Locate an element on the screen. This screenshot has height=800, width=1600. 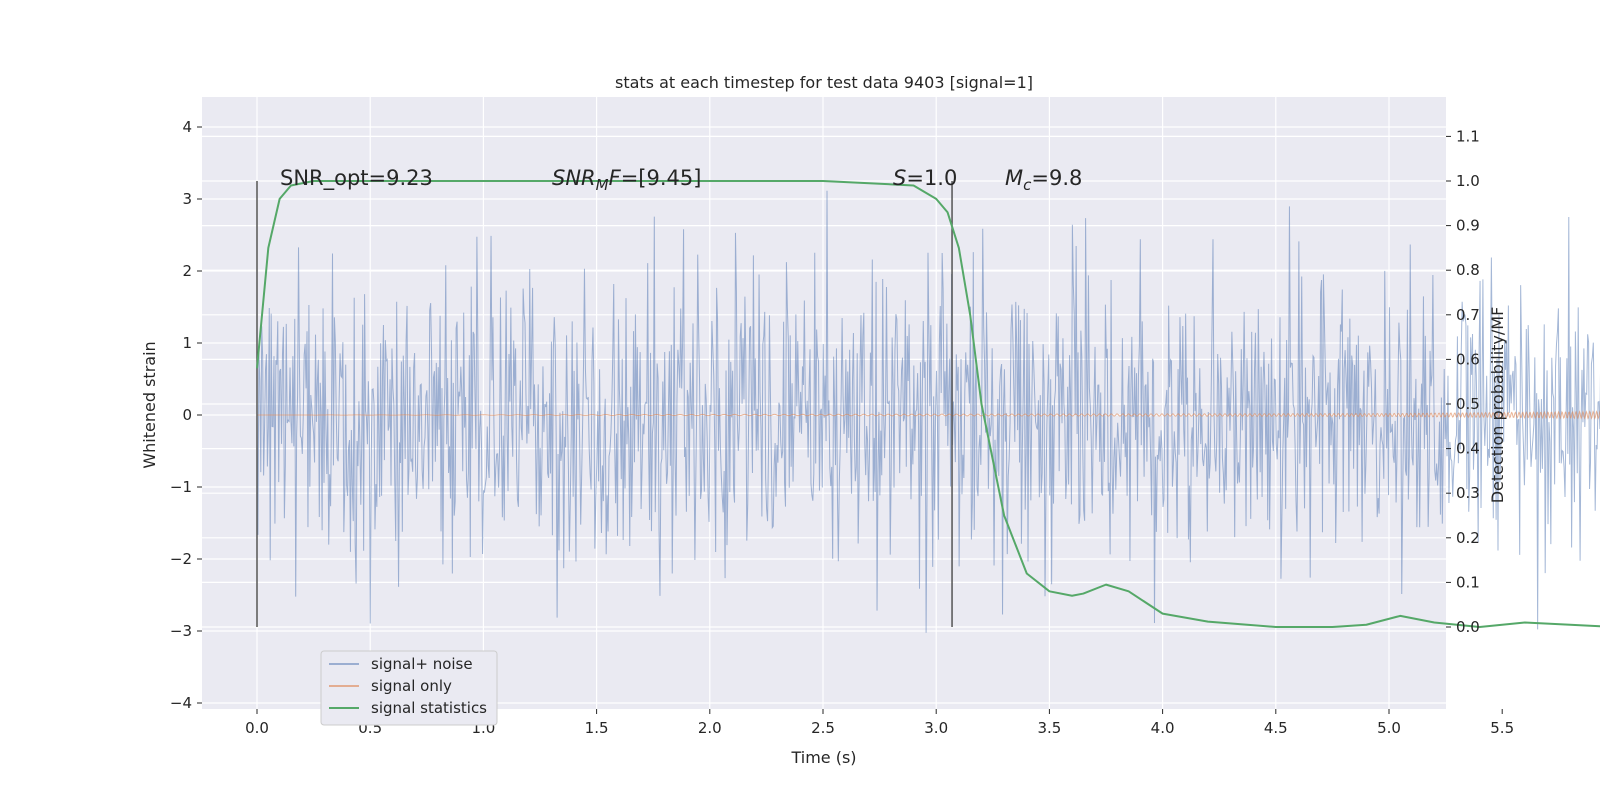
y-right-tick-label: 0.4 is located at coordinates (1468, 449).